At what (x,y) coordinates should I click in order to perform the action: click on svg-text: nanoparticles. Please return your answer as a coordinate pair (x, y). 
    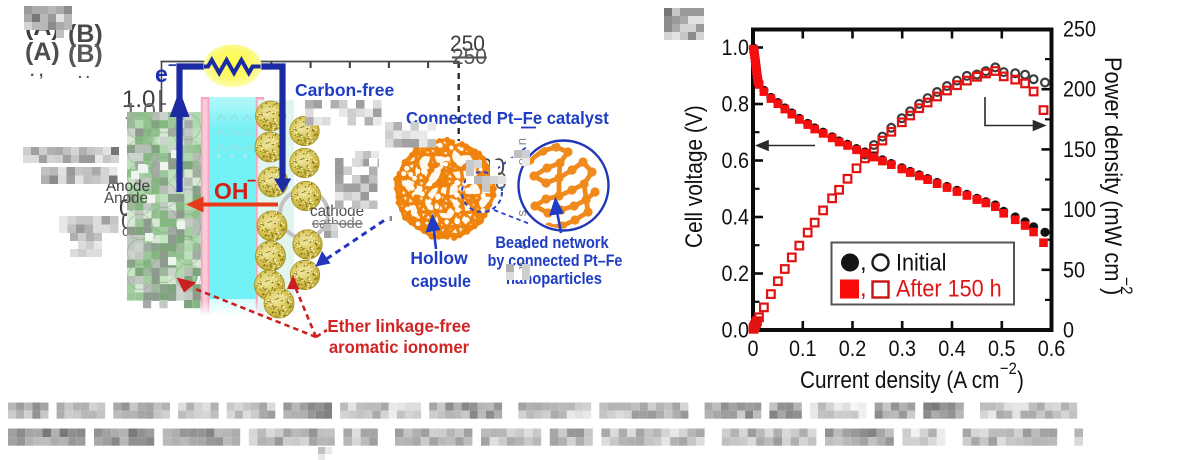
    Looking at the image, I should click on (554, 279).